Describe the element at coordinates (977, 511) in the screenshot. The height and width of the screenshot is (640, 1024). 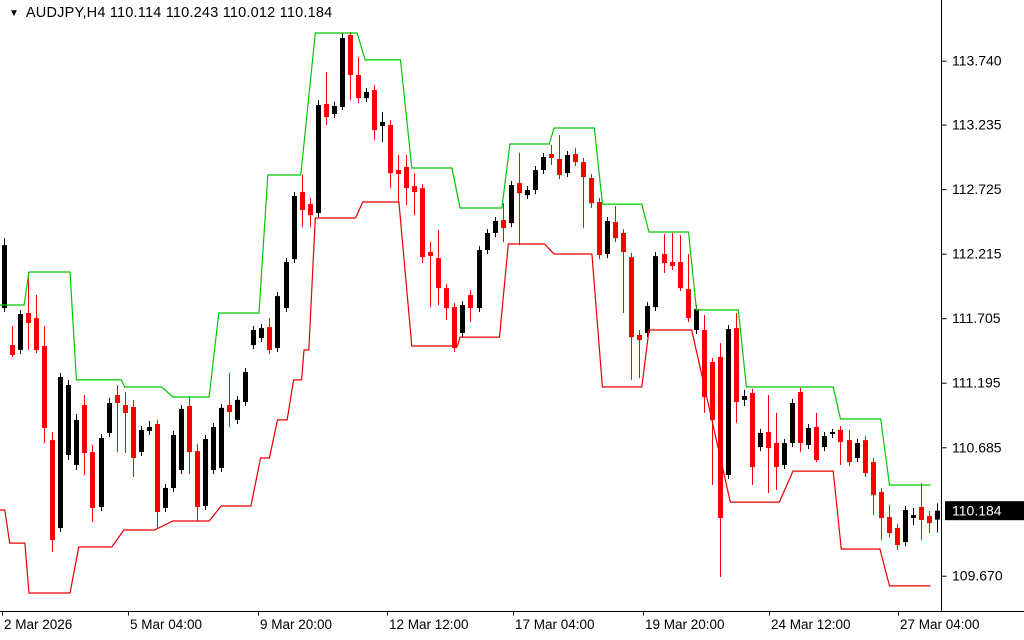
I see `current-price-label: 110.184` at that location.